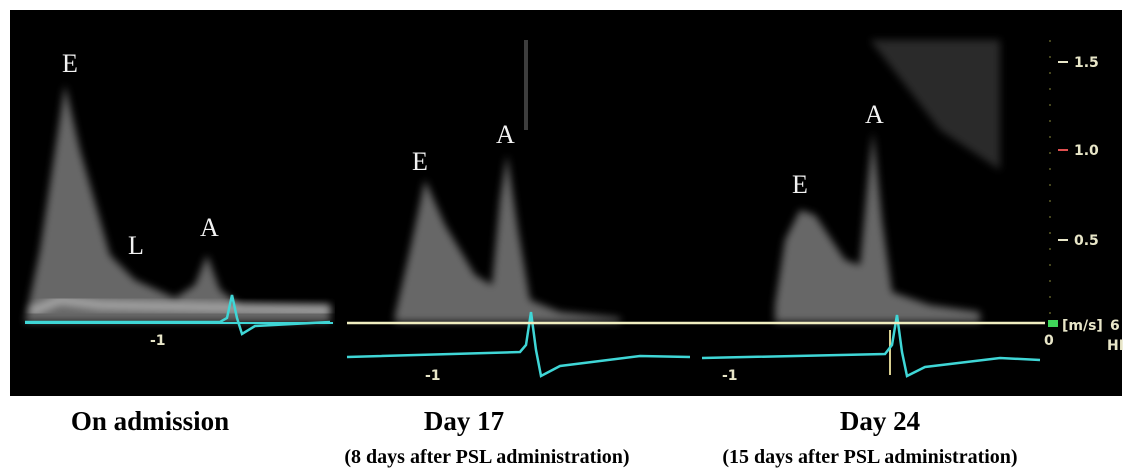 This screenshot has width=1135, height=473. What do you see at coordinates (869, 457) in the screenshot?
I see `subcaption: (15 days after PSL administration)` at bounding box center [869, 457].